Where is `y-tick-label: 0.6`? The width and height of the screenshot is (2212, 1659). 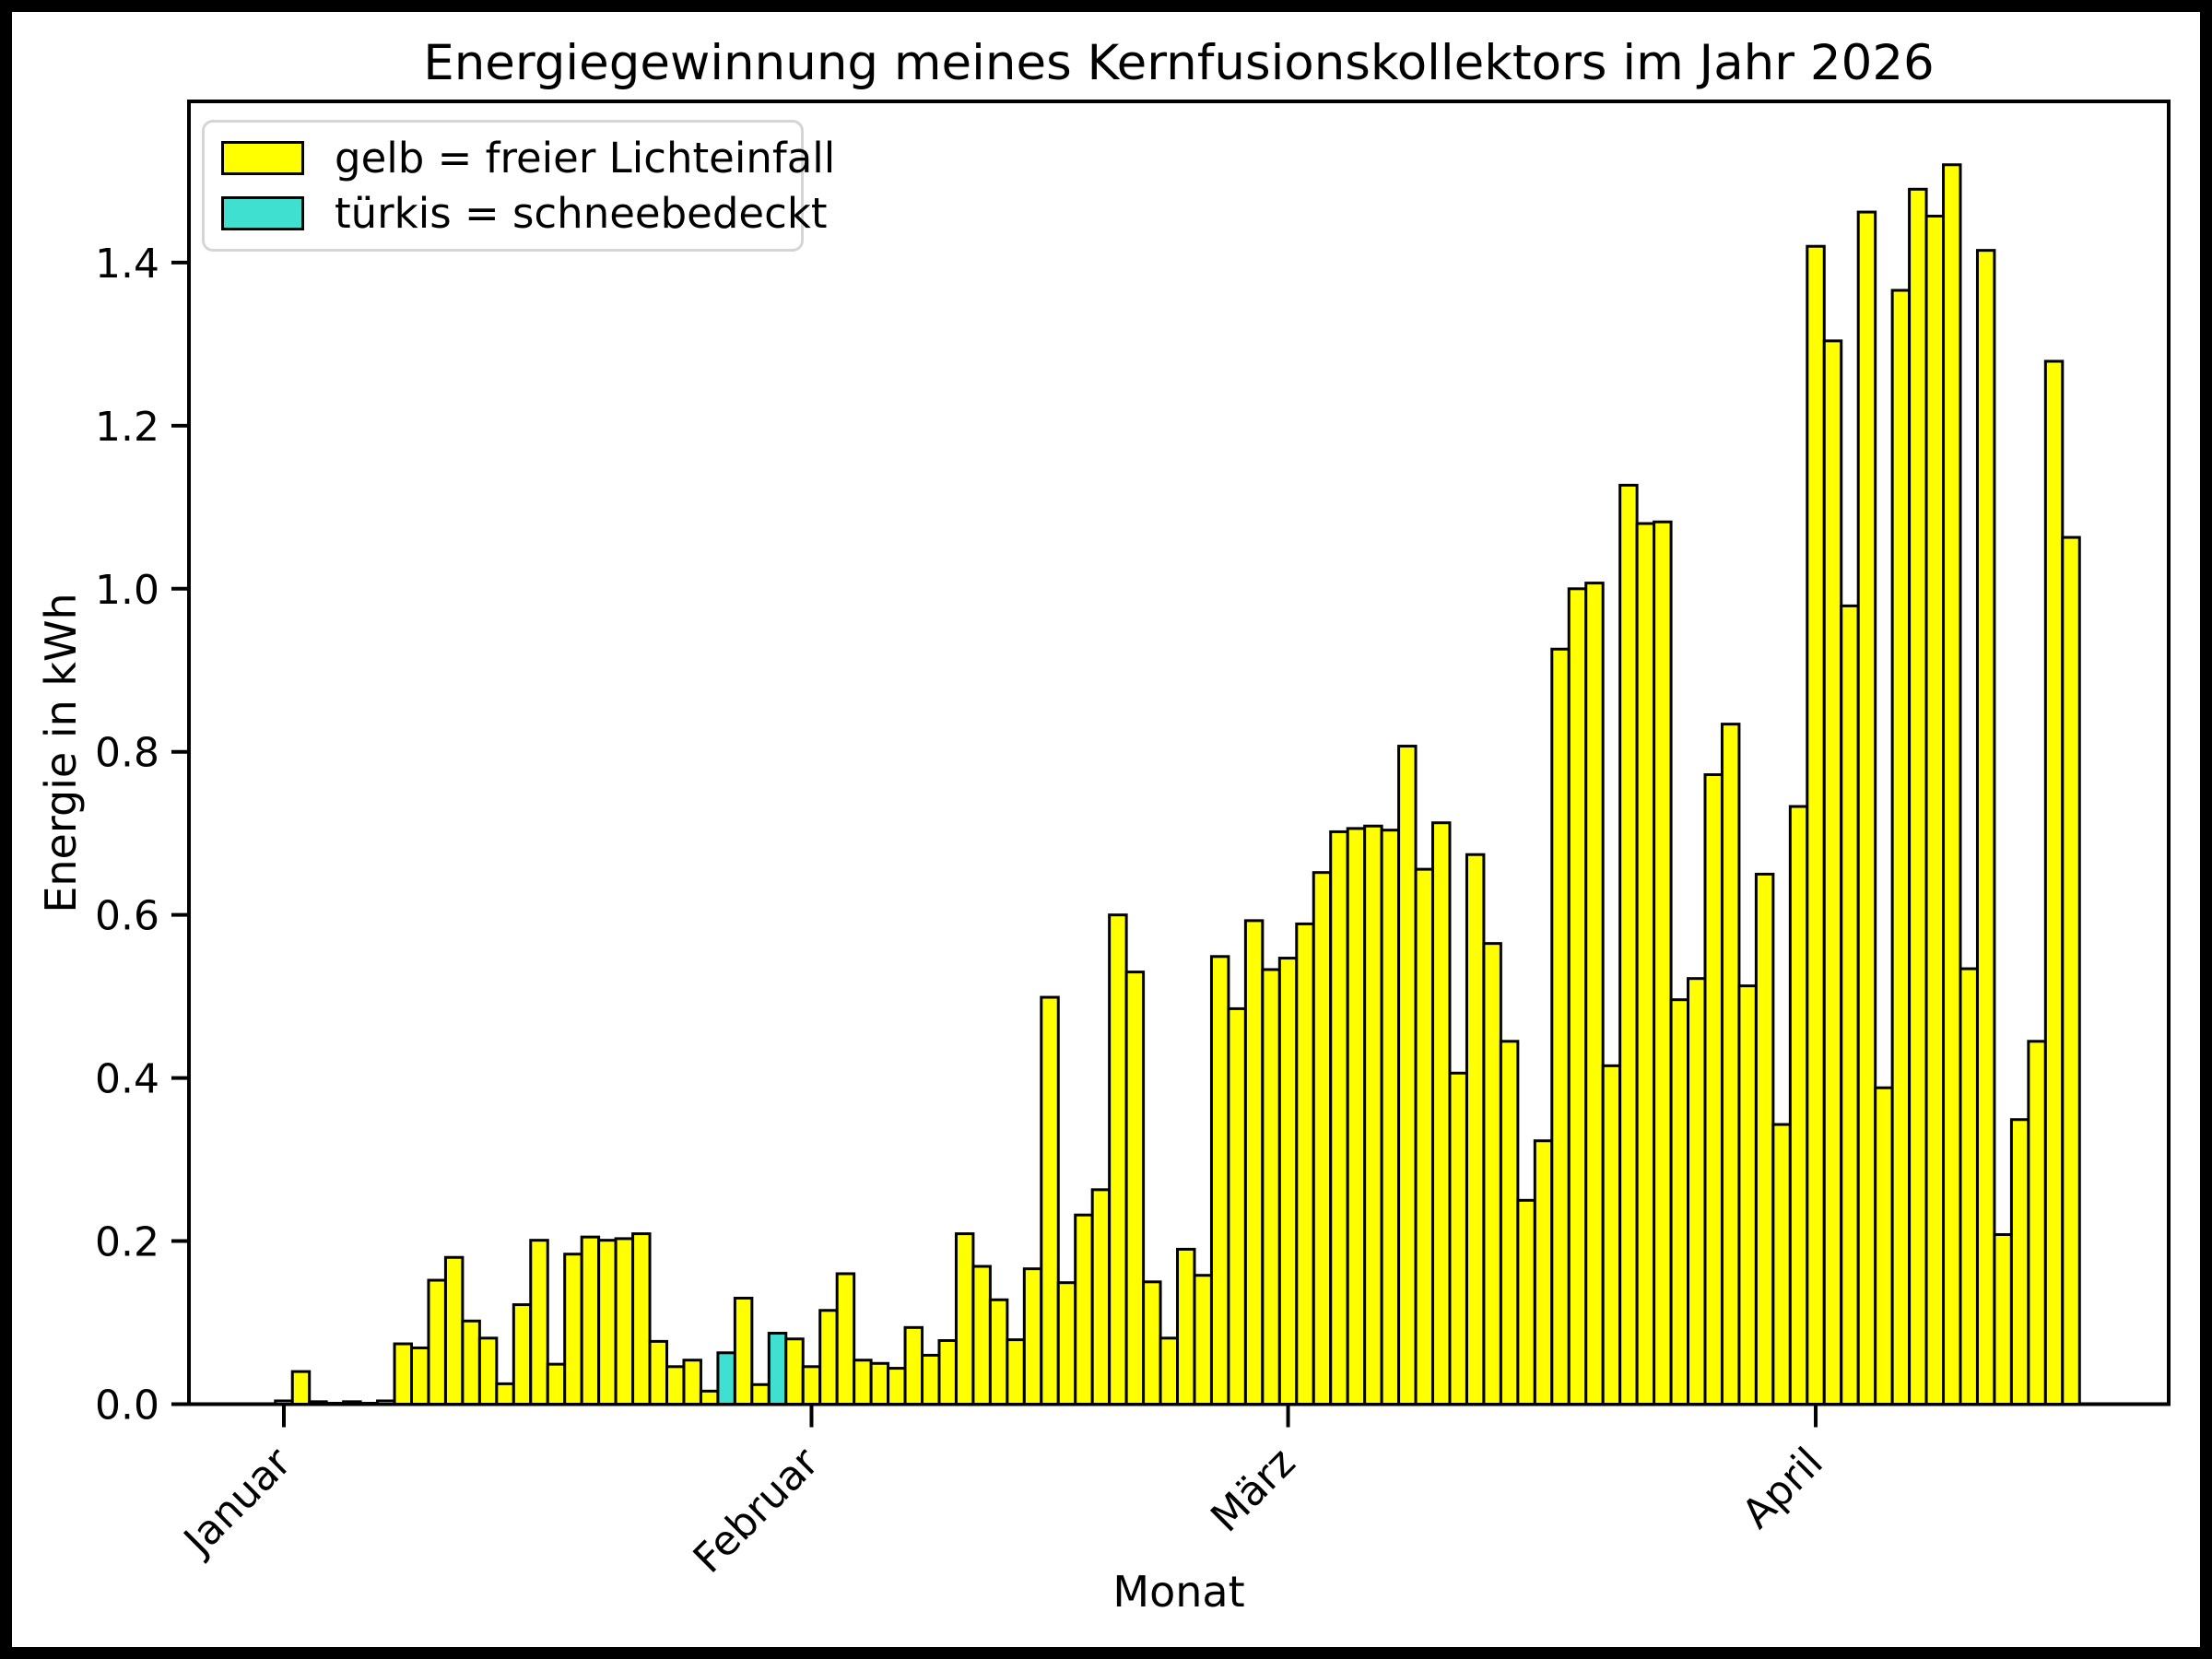 y-tick-label: 0.6 is located at coordinates (127, 916).